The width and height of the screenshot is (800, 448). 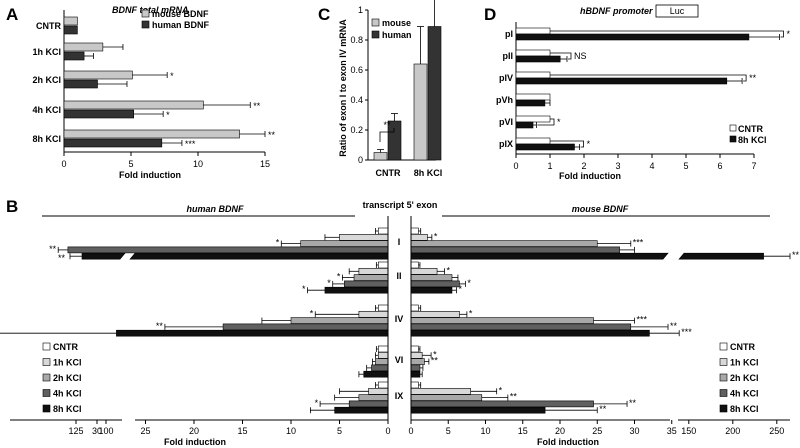 What do you see at coordinates (180, 25) in the screenshot?
I see `legend-label: human BDNF` at bounding box center [180, 25].